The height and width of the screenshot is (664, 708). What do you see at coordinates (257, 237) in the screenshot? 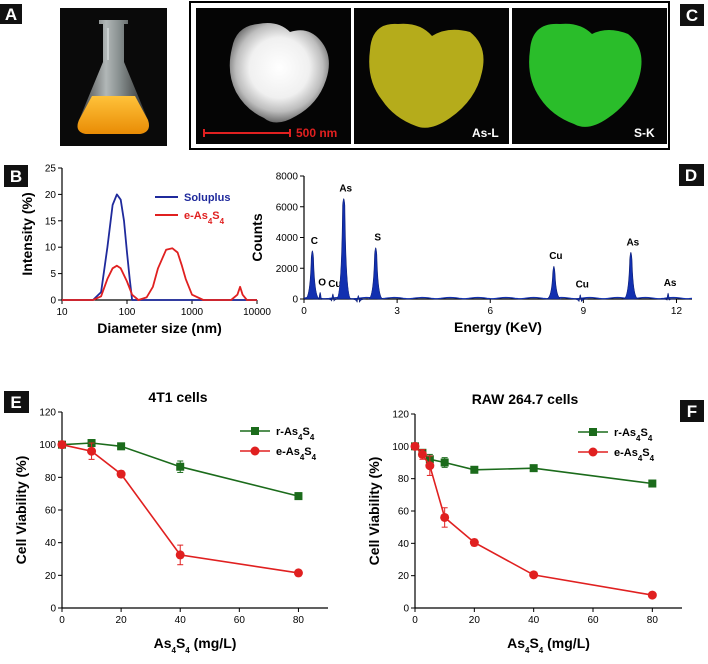
I see `y-axis-title: Counts` at bounding box center [257, 237].